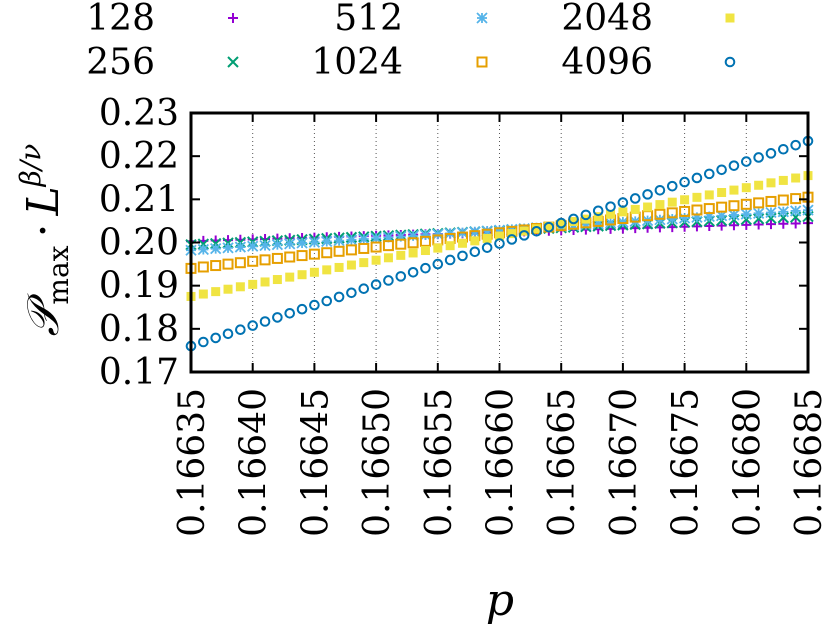 Image resolution: width=822 pixels, height=625 pixels. What do you see at coordinates (139, 372) in the screenshot?
I see `y-tick-label: 0.17` at bounding box center [139, 372].